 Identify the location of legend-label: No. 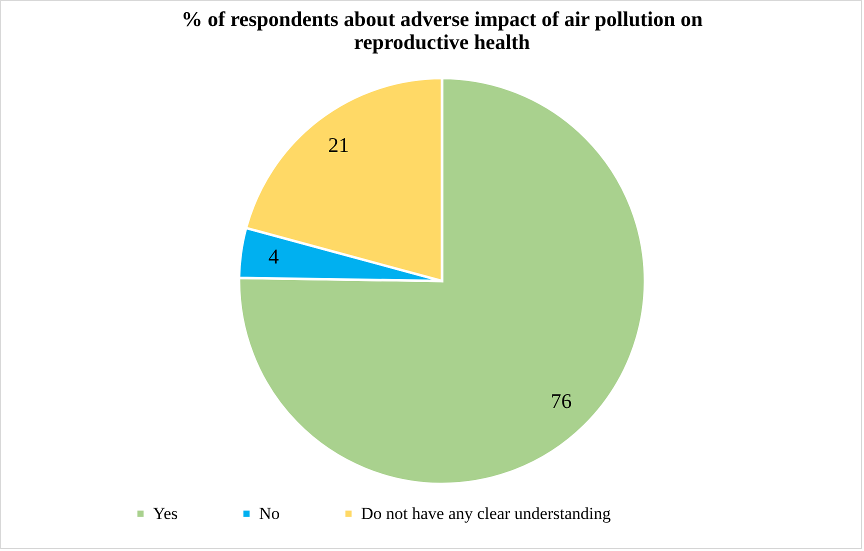
(269, 513).